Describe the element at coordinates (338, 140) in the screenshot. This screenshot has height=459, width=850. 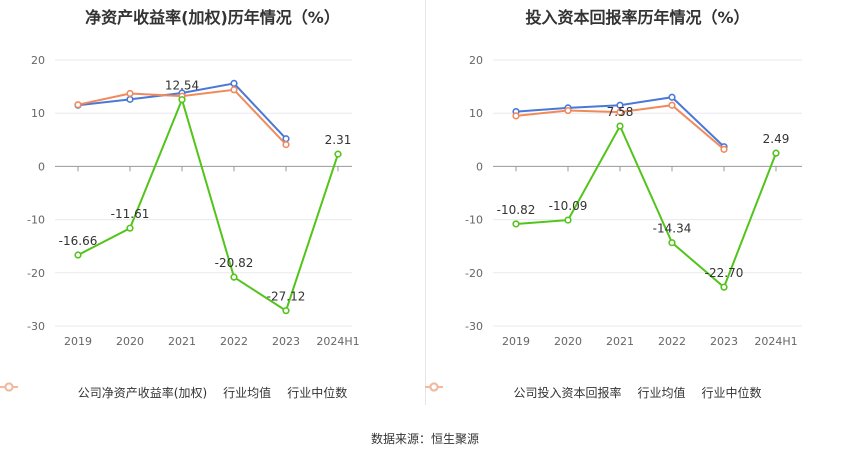
I see `data-label: 2.31` at that location.